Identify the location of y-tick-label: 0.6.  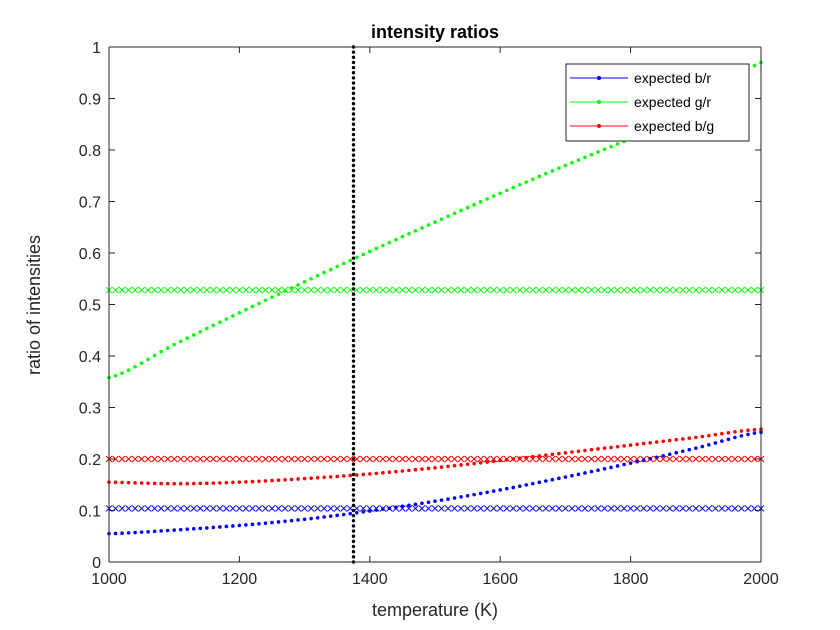
(90, 254).